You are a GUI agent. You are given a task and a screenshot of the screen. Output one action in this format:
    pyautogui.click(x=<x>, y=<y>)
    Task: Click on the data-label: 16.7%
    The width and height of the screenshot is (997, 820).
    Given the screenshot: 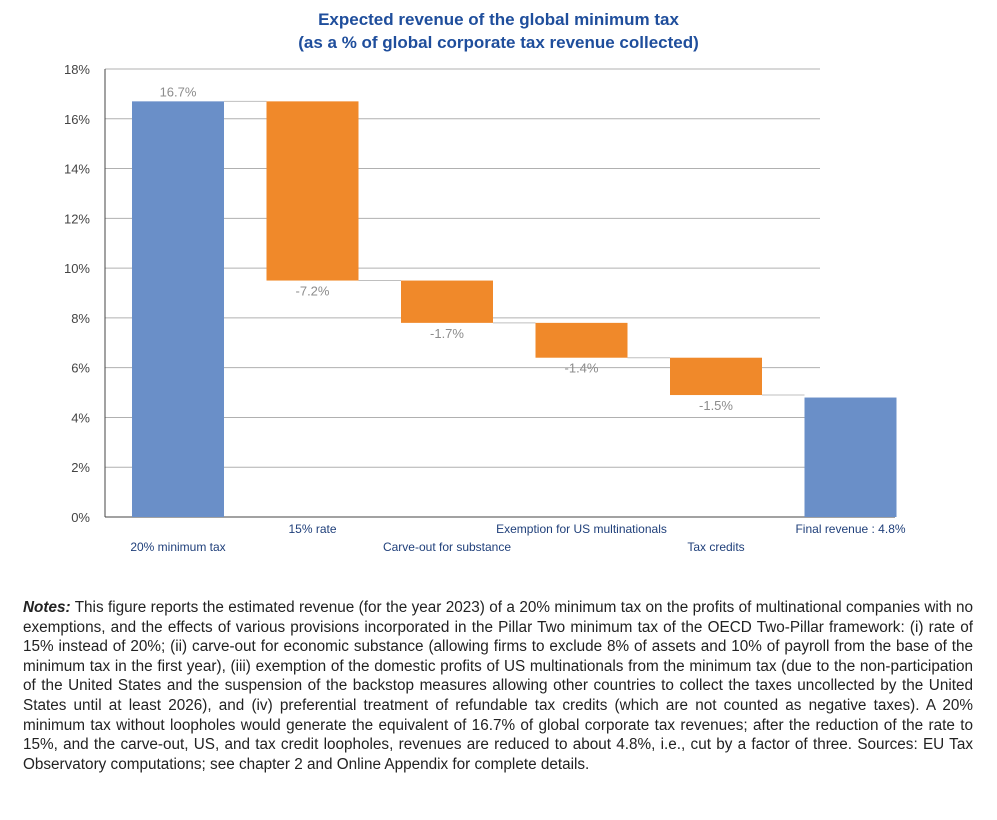 What is the action you would take?
    pyautogui.click(x=178, y=91)
    